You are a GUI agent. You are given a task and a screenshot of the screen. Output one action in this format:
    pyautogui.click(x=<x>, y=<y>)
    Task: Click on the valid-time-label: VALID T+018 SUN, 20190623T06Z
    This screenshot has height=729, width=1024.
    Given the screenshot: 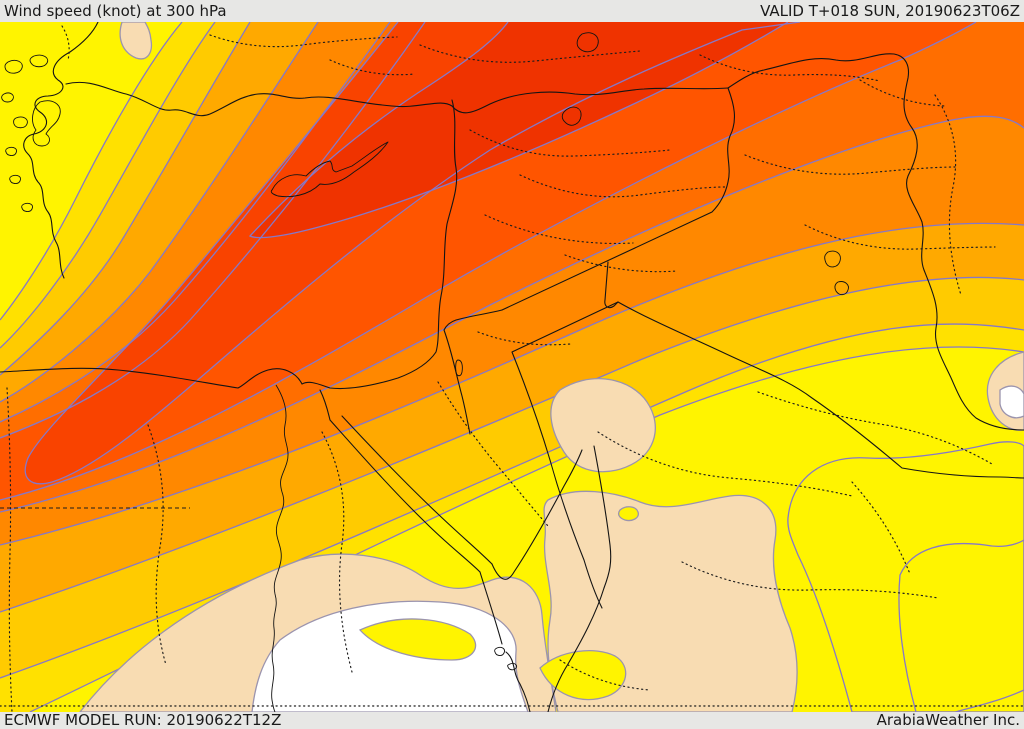 What is the action you would take?
    pyautogui.click(x=890, y=10)
    